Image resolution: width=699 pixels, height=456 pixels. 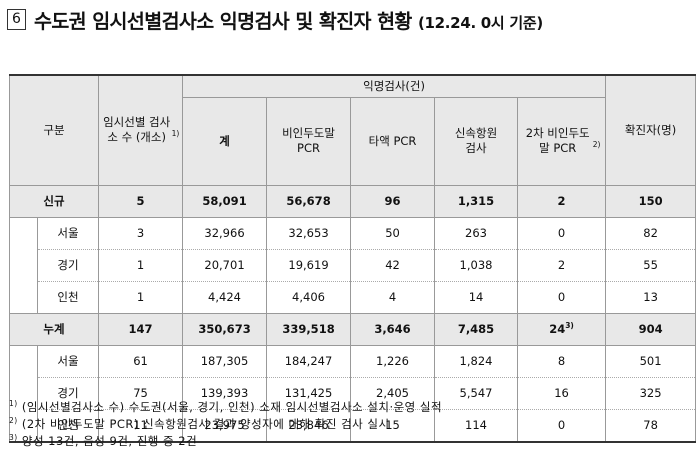 What do you see at coordinates (651, 361) in the screenshot?
I see `cell-confirmed: 501` at bounding box center [651, 361].